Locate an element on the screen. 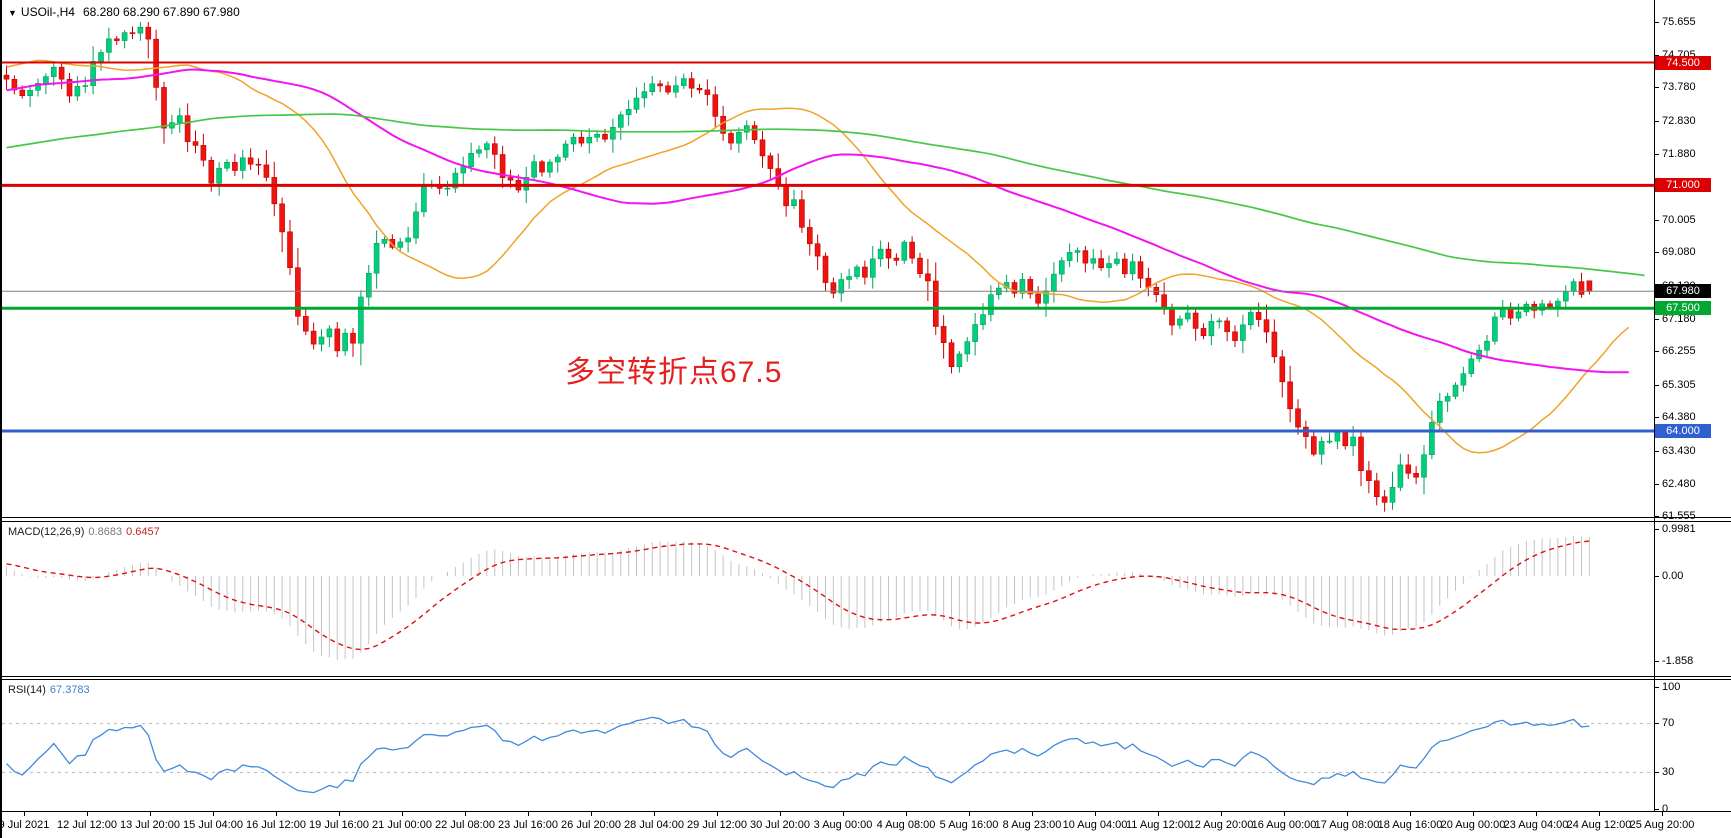 The height and width of the screenshot is (838, 1731). chart-annotation-text: 多空转折点67.5 is located at coordinates (674, 372).